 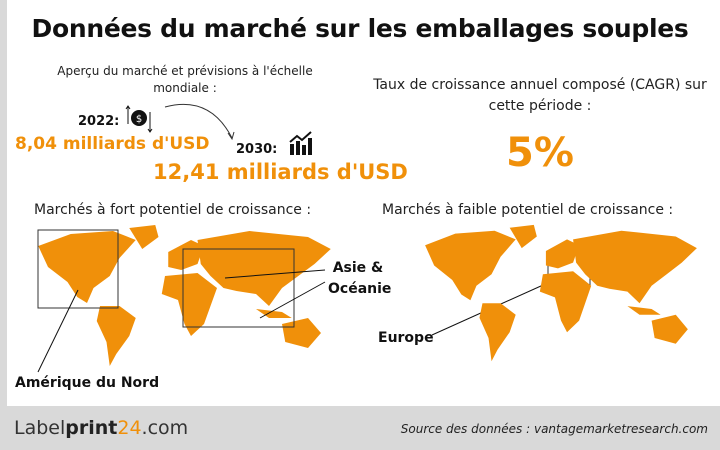 I want to click on north-america-box, so click(x=78, y=269).